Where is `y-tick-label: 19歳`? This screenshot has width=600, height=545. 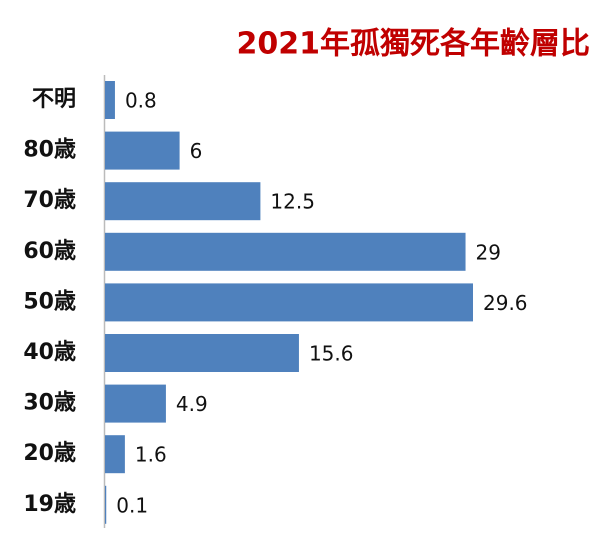
y-tick-label: 19歳 is located at coordinates (49, 504).